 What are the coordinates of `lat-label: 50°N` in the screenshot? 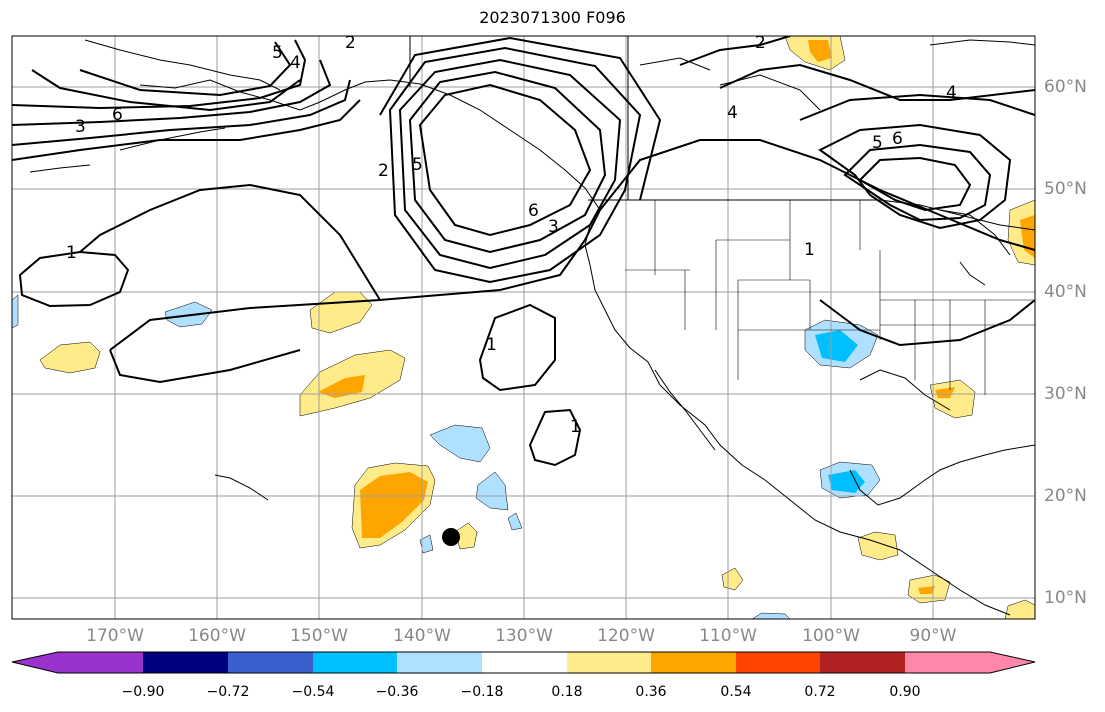 It's located at (1065, 189).